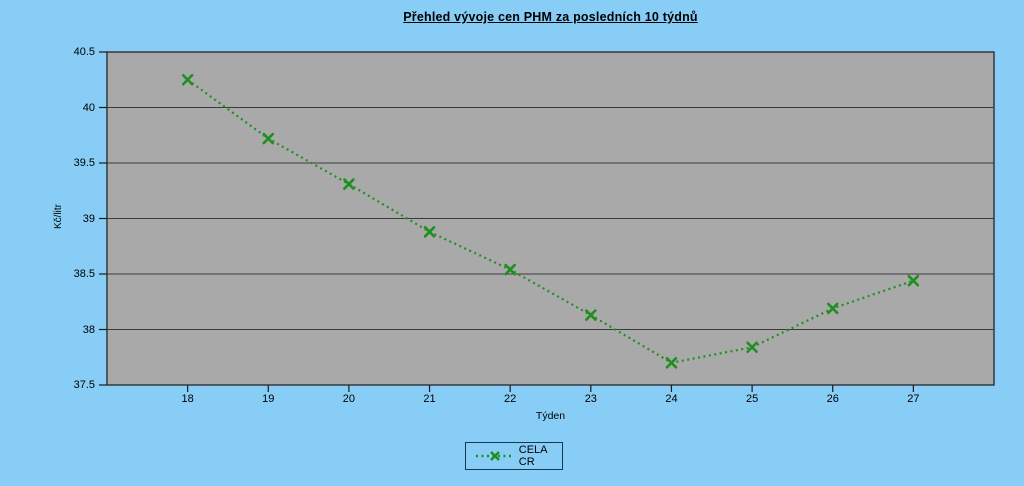 This screenshot has width=1024, height=486. What do you see at coordinates (349, 399) in the screenshot?
I see `x-tick-label: 20` at bounding box center [349, 399].